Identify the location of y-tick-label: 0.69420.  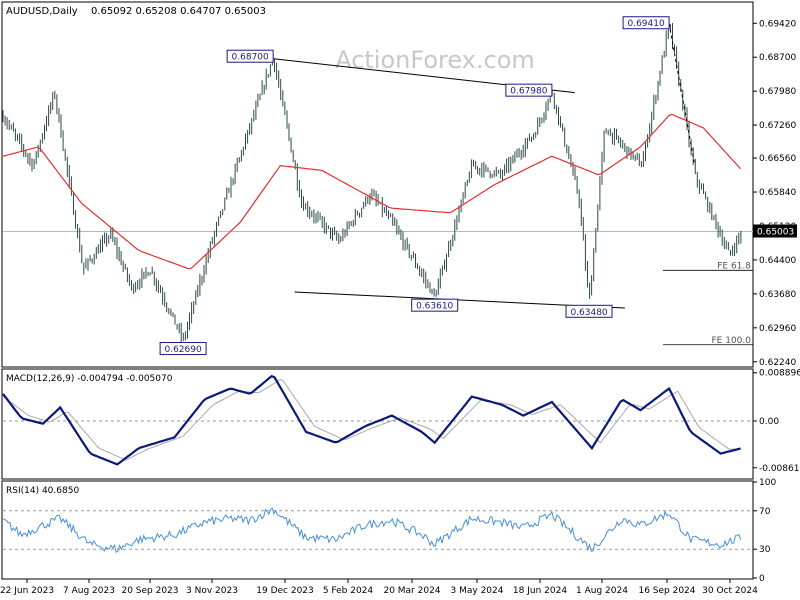
(777, 24).